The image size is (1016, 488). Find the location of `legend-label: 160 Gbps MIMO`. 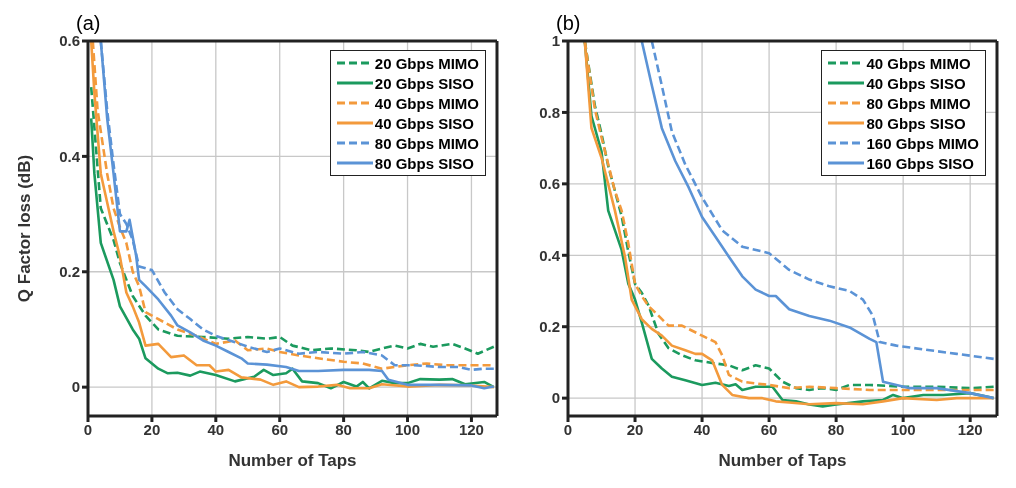

legend-label: 160 Gbps MIMO is located at coordinates (922, 143).